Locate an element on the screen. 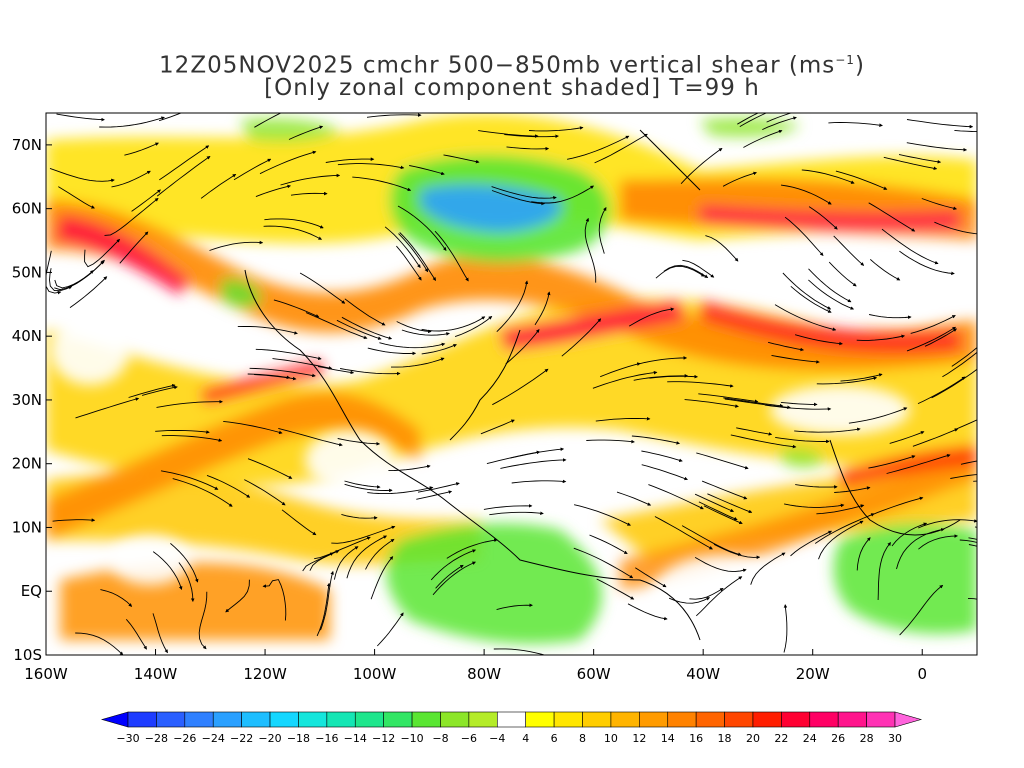 Image resolution: width=1024 pixels, height=768 pixels. colorbar-label: 10 is located at coordinates (611, 738).